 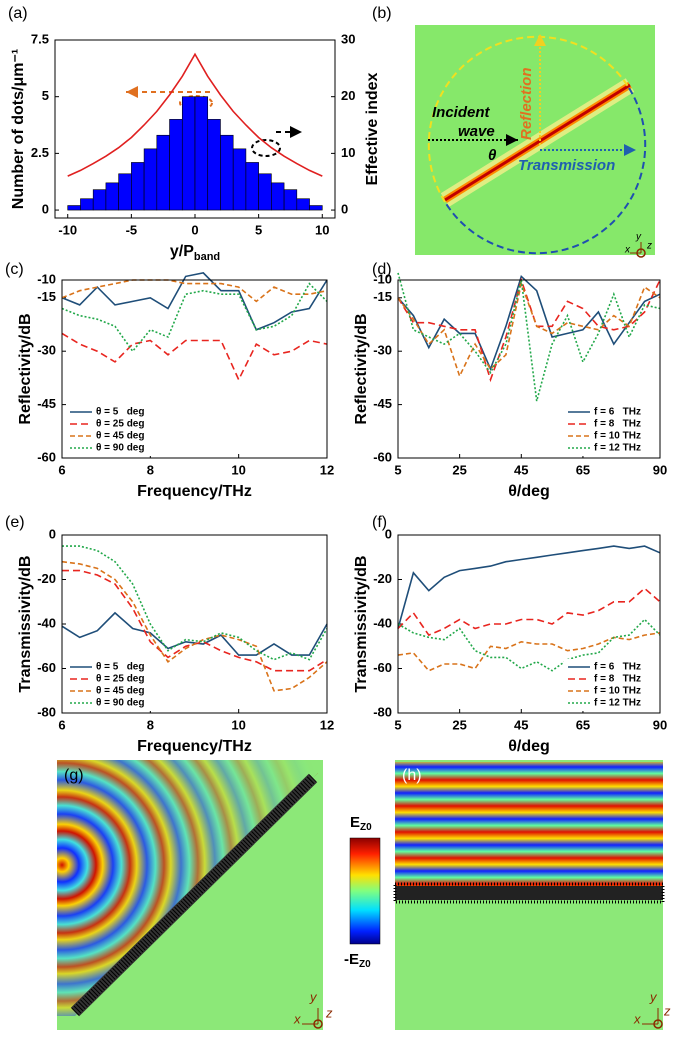 What do you see at coordinates (120, 412) in the screenshot?
I see `legend-label: θ = 5 deg` at bounding box center [120, 412].